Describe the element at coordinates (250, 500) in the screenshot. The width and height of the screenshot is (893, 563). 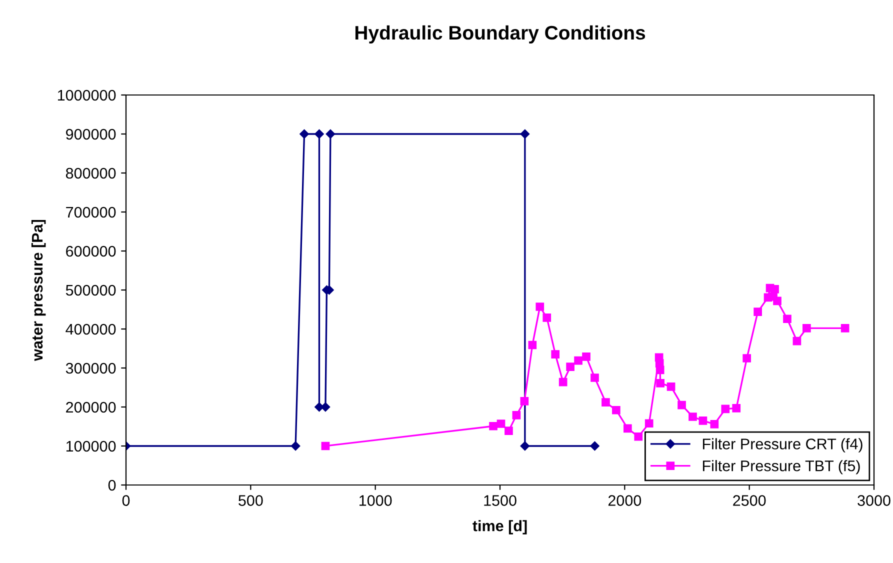
I see `x-tick-label: 500` at that location.